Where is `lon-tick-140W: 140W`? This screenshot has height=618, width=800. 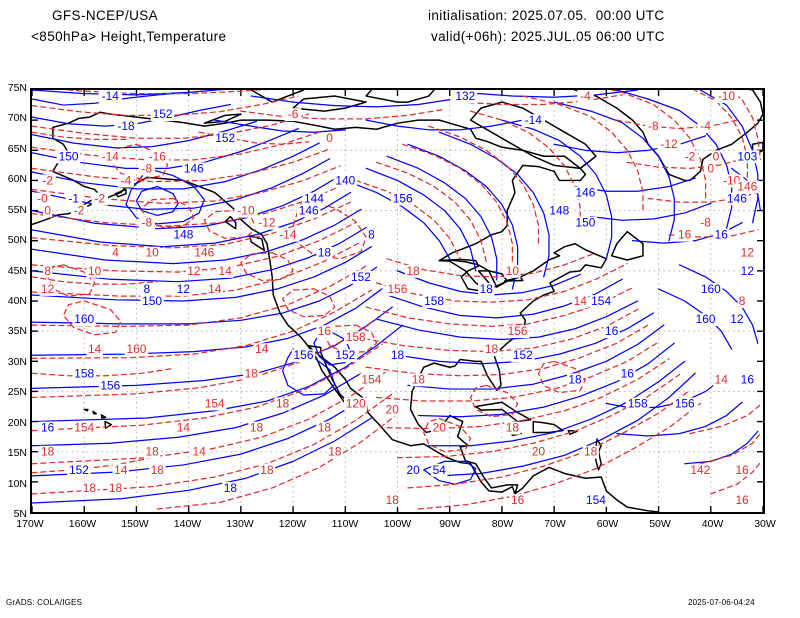 lon-tick-140W: 140W is located at coordinates (187, 524).